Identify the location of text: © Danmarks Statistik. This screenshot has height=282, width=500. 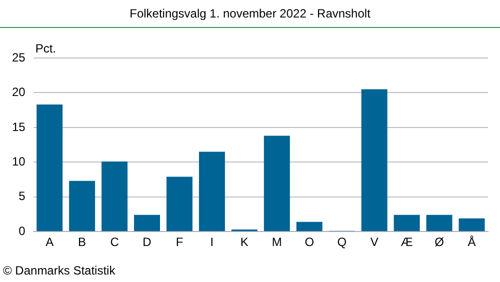
(59, 270).